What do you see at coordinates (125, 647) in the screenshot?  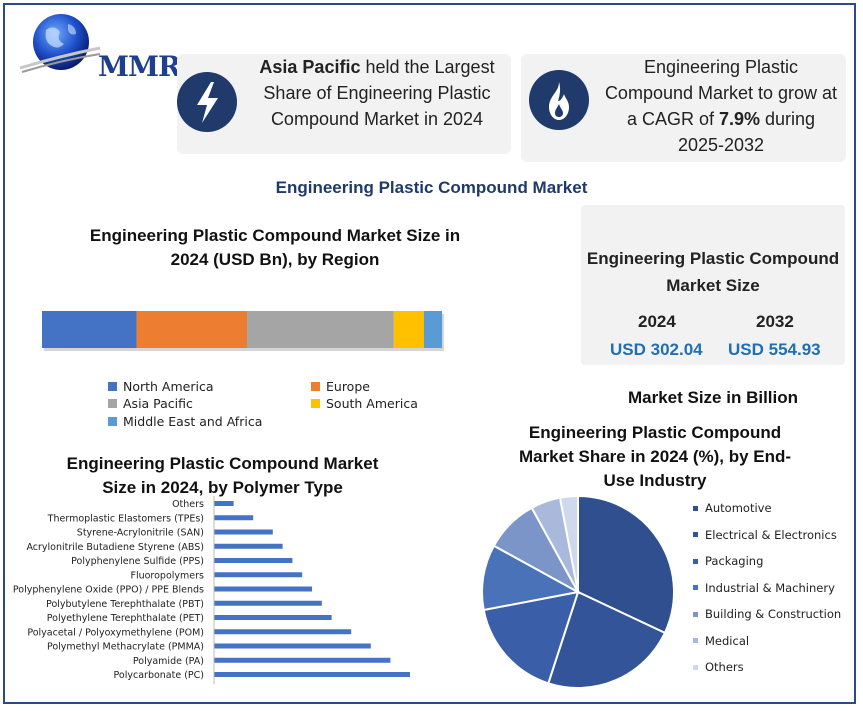 I see `polymer-label-10: Polymethyl Methacrylate (PMMA)` at bounding box center [125, 647].